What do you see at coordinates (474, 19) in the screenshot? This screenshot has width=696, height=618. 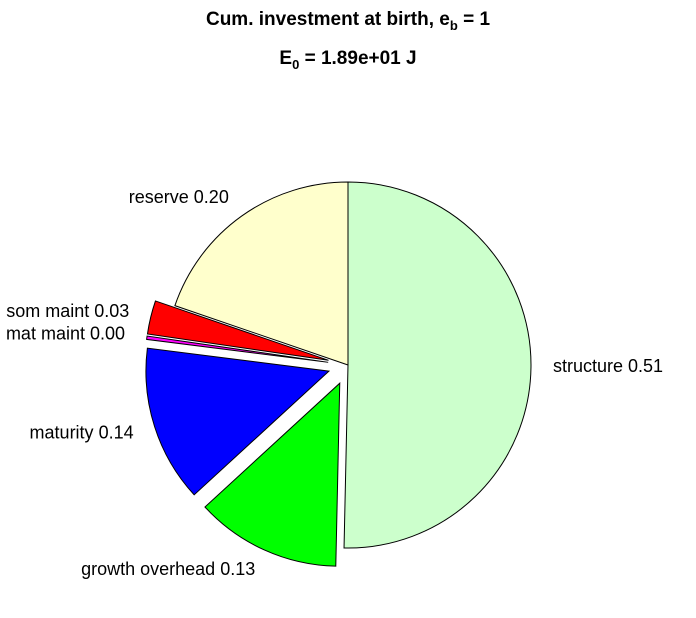 I see `title-tail: = 1` at bounding box center [474, 19].